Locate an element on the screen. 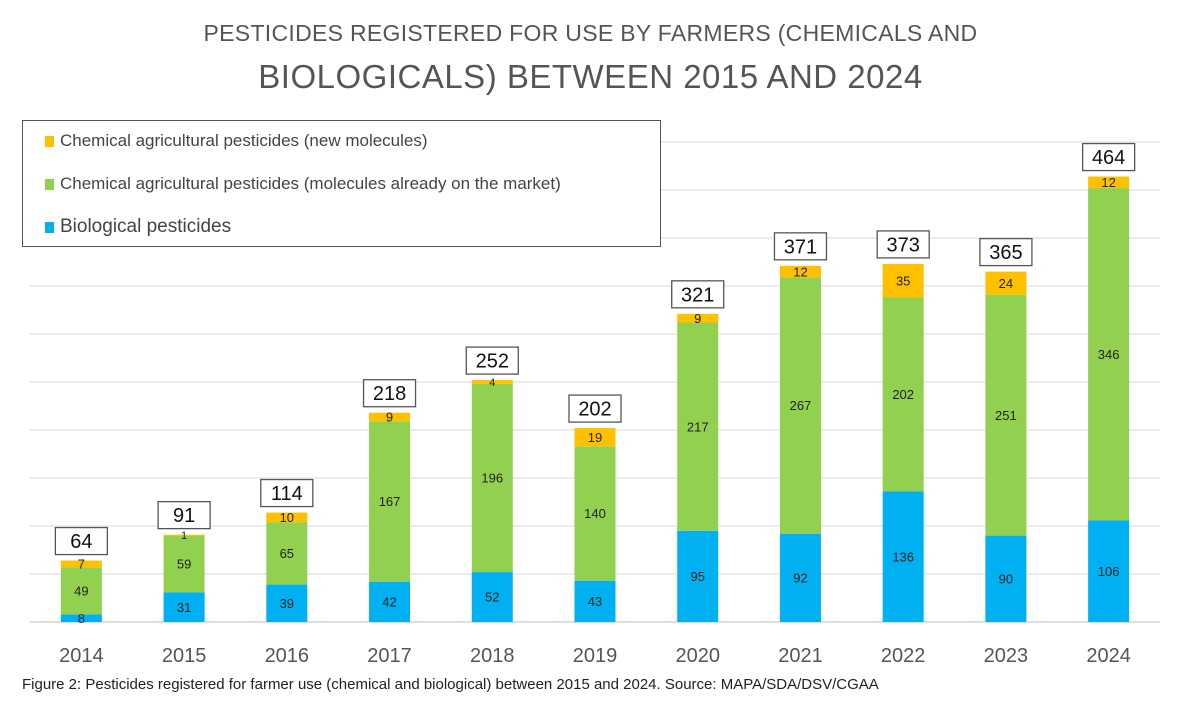  data-label: 39 is located at coordinates (287, 603).